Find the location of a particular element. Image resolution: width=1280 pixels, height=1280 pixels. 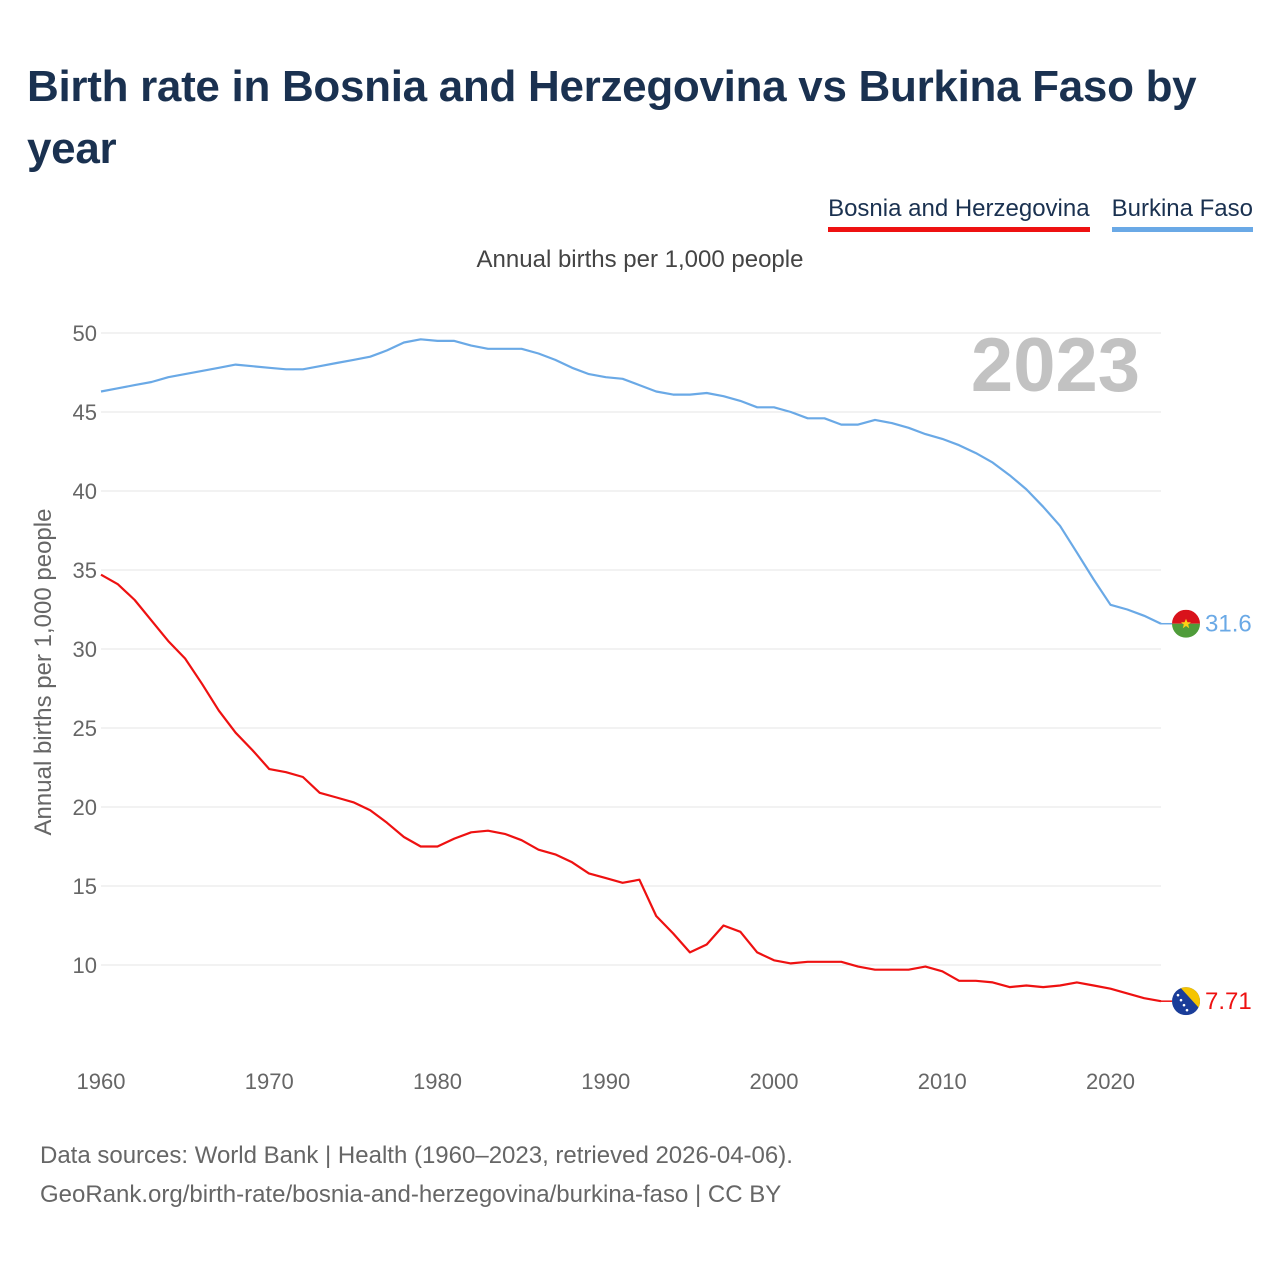

y-axis-ticks: 10 15 20 25 30 35 40 45 50 is located at coordinates (85, 649).